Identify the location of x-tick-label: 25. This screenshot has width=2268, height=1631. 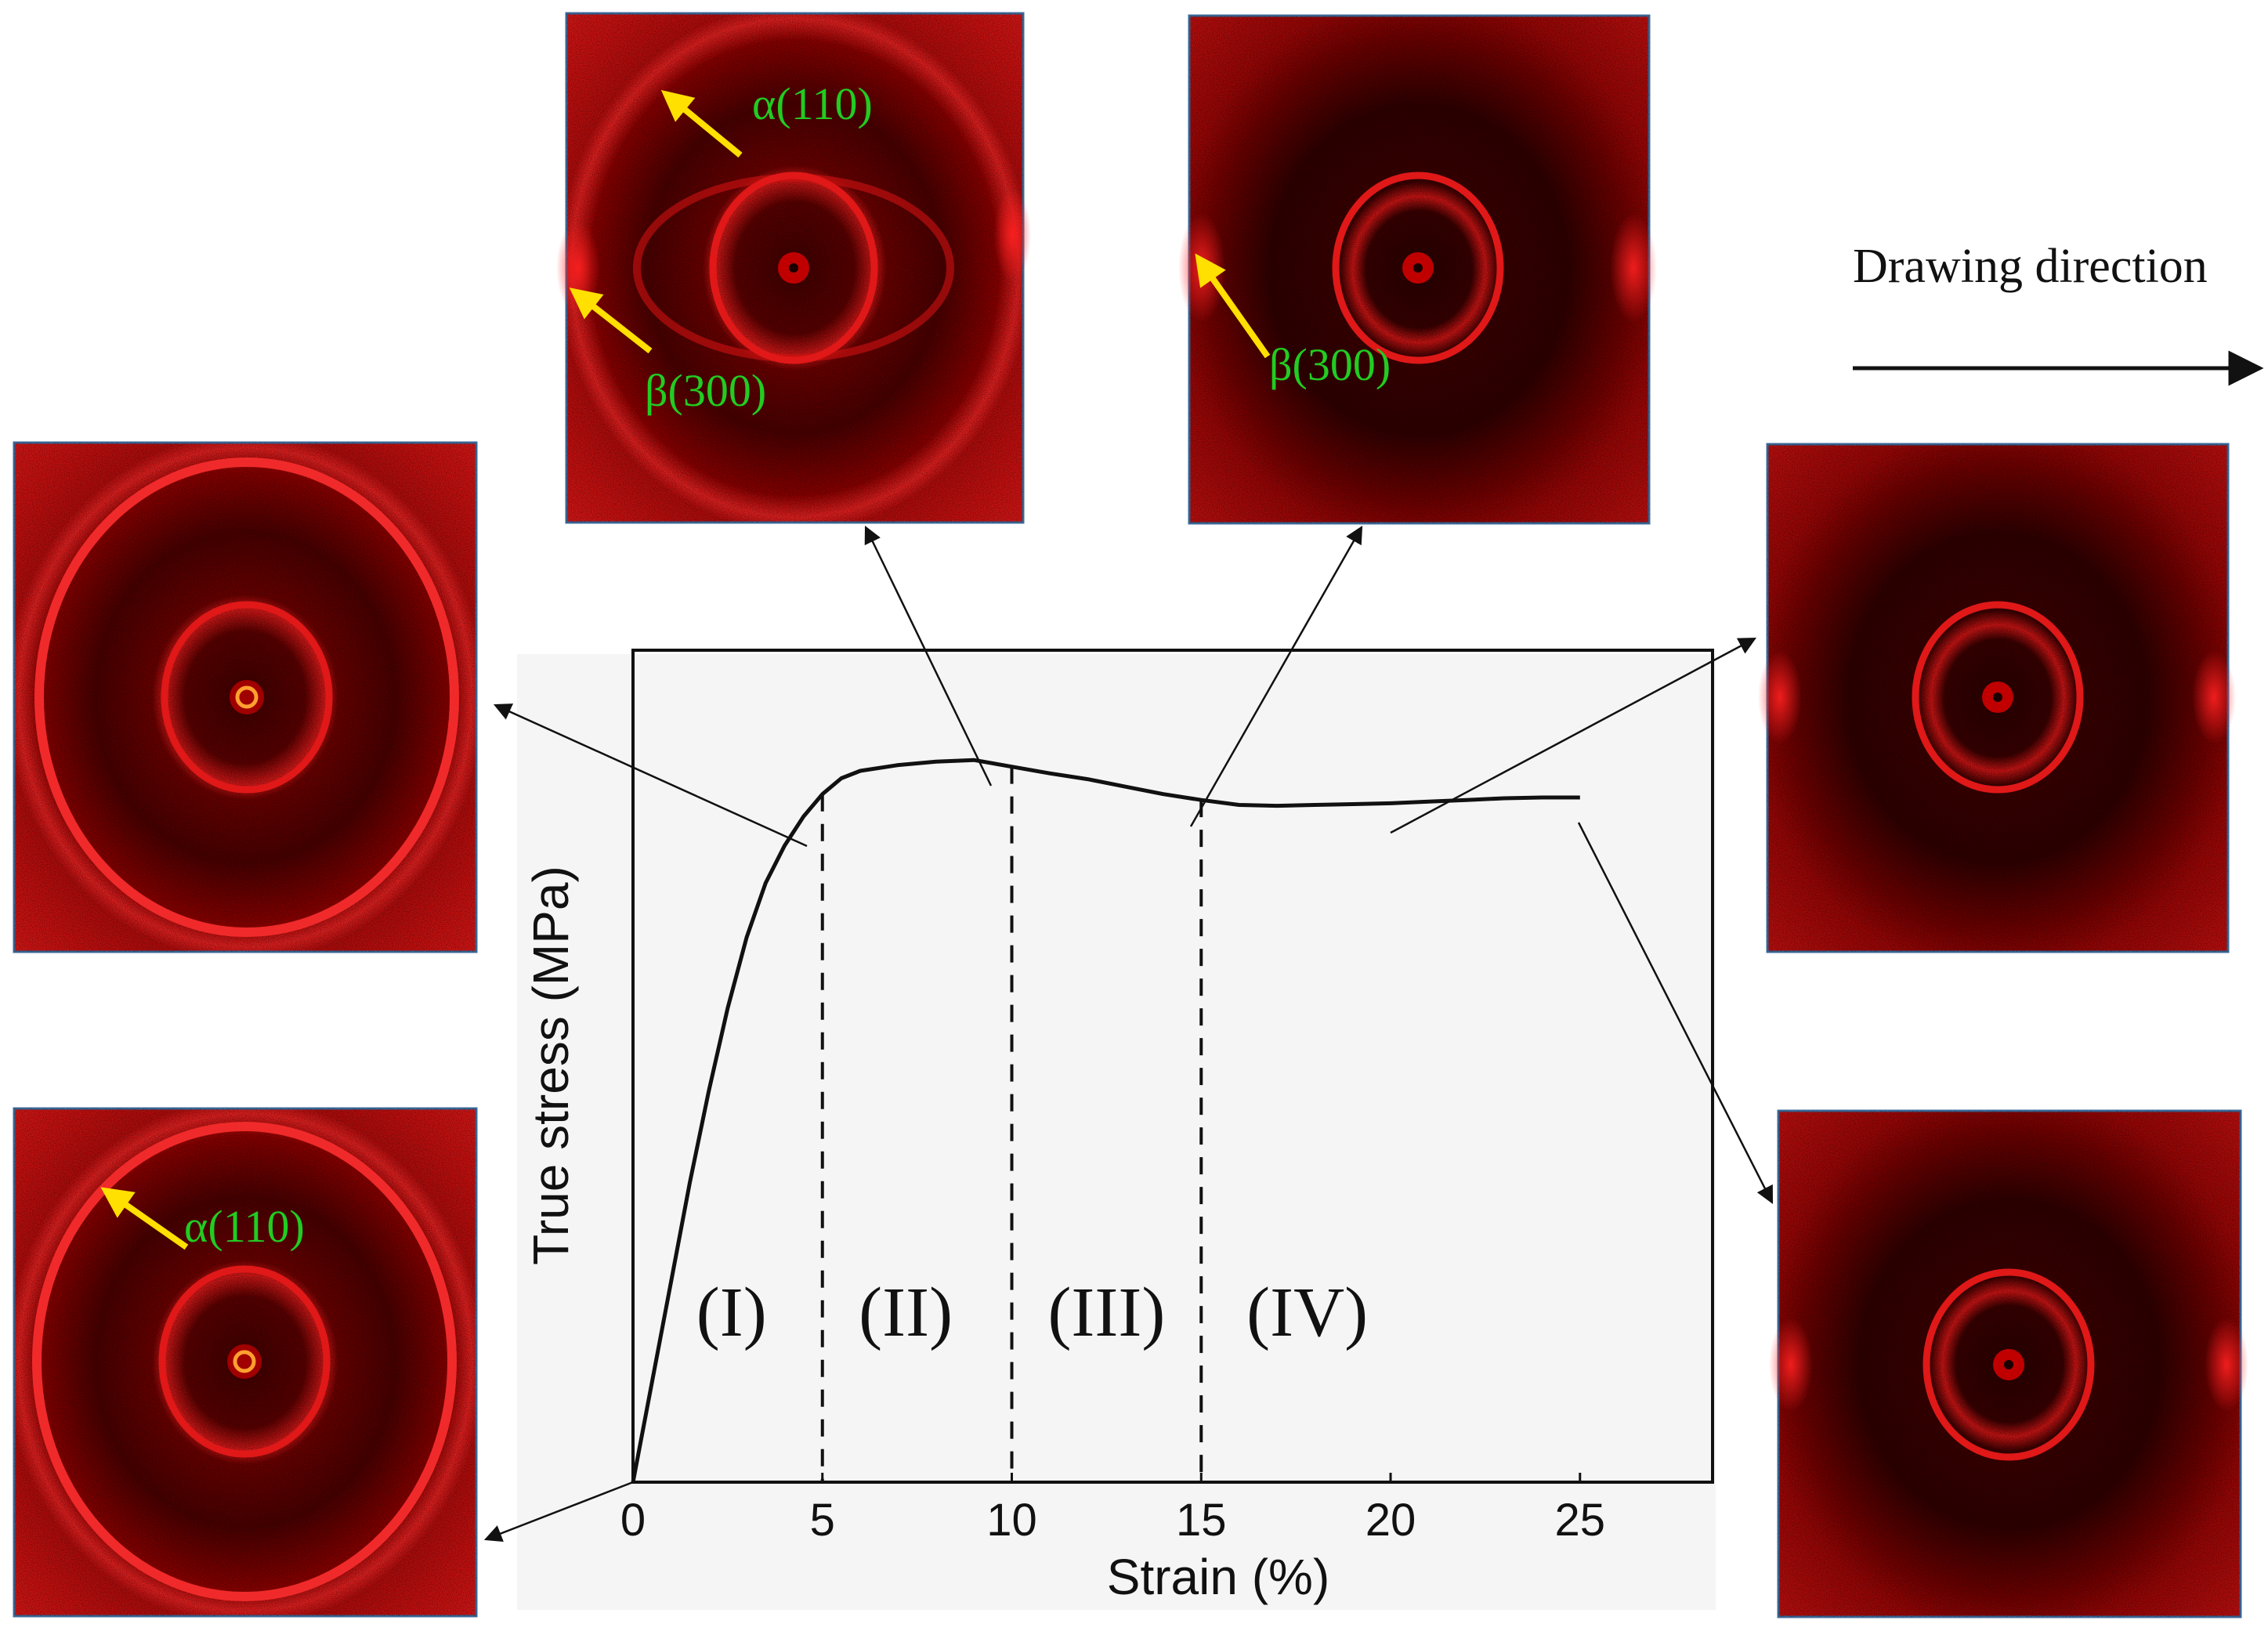
(1580, 1520).